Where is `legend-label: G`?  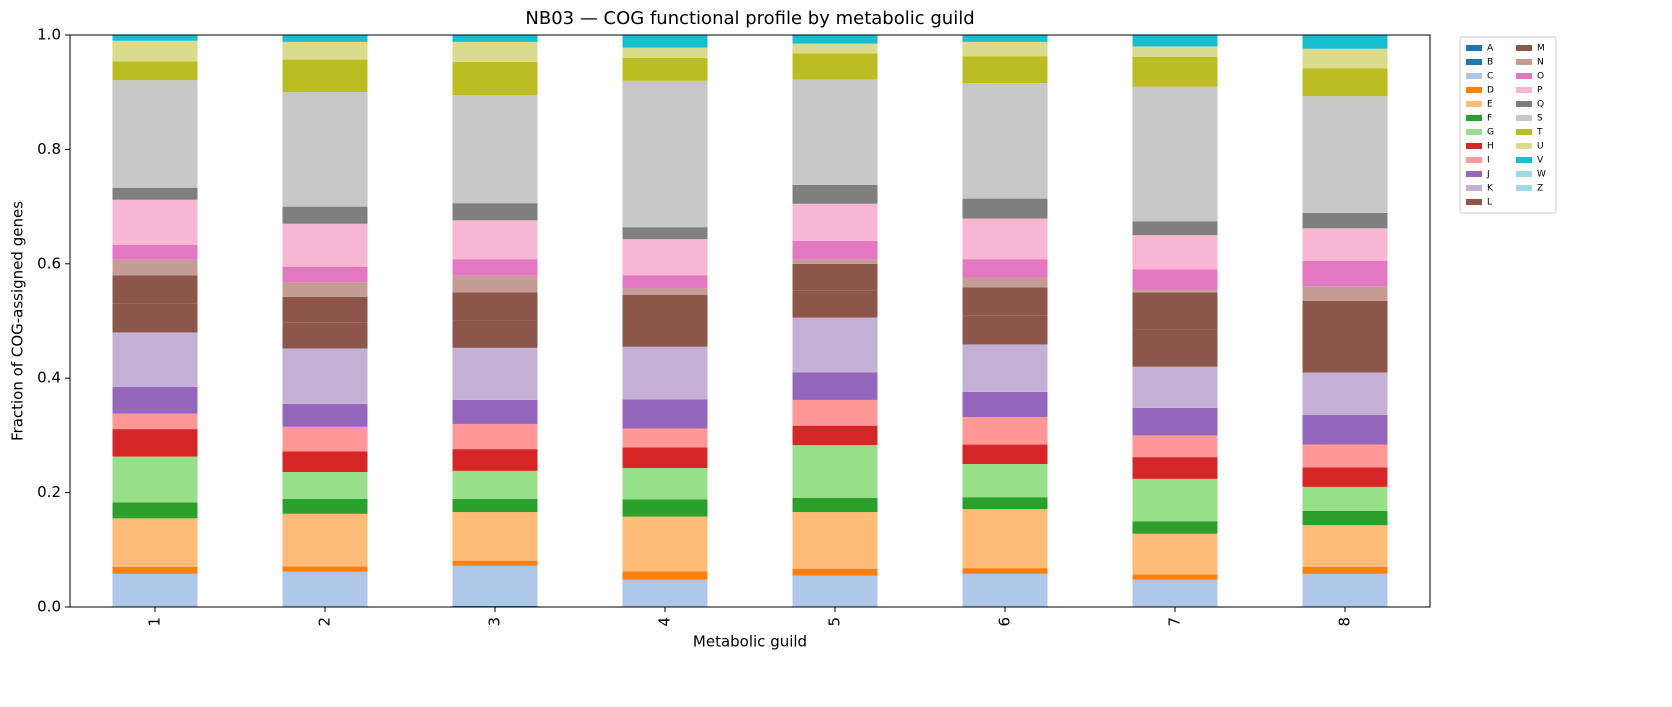 legend-label: G is located at coordinates (1490, 133).